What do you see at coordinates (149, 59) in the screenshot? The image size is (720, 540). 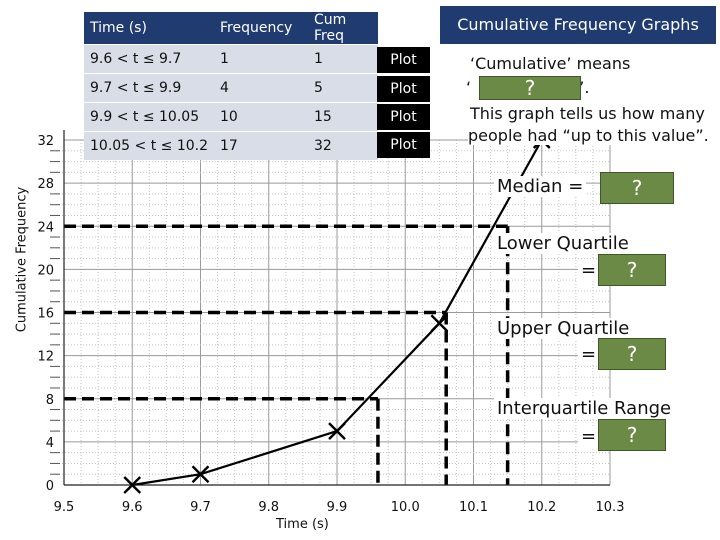 I see `cell-time: 9.6 < t ≤ 9.7` at bounding box center [149, 59].